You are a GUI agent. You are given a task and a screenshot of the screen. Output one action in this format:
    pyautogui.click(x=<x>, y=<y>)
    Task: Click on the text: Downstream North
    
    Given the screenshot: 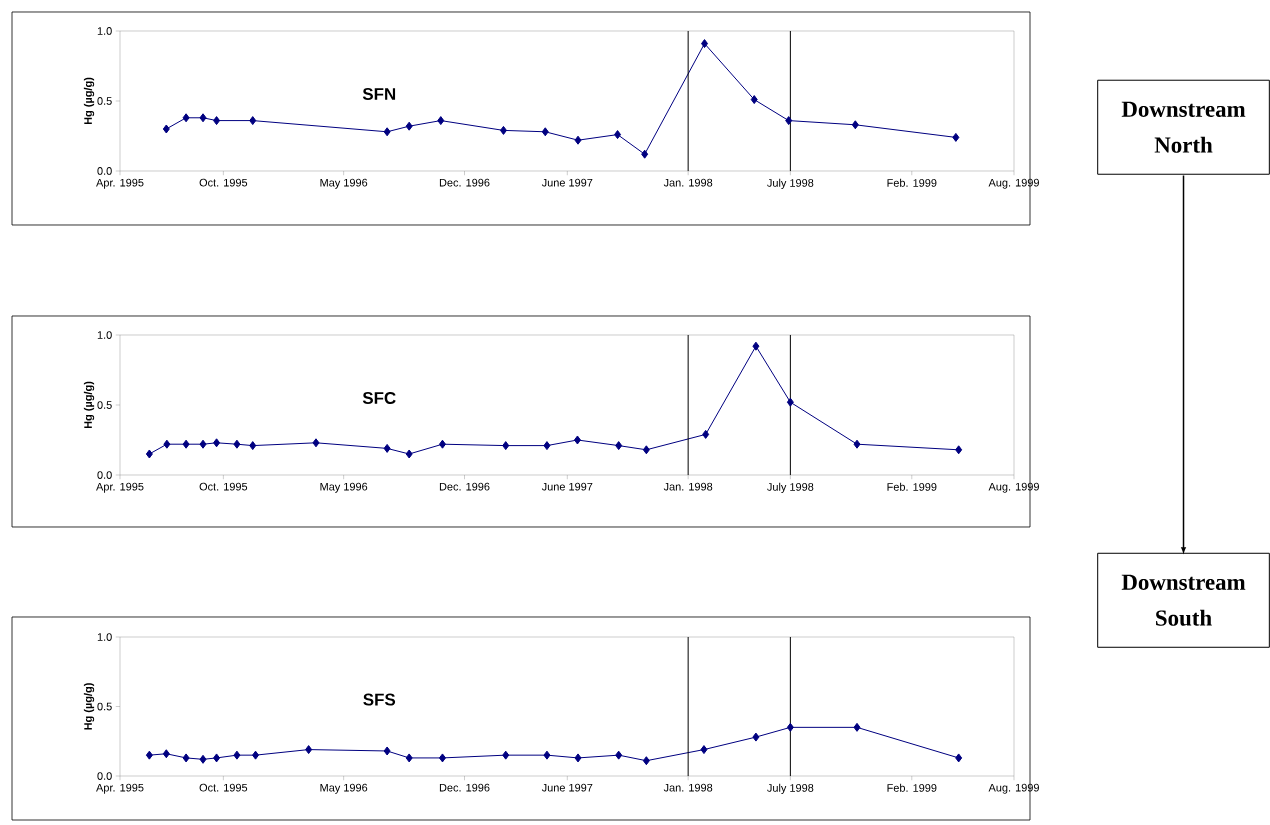 What is the action you would take?
    pyautogui.click(x=1183, y=127)
    